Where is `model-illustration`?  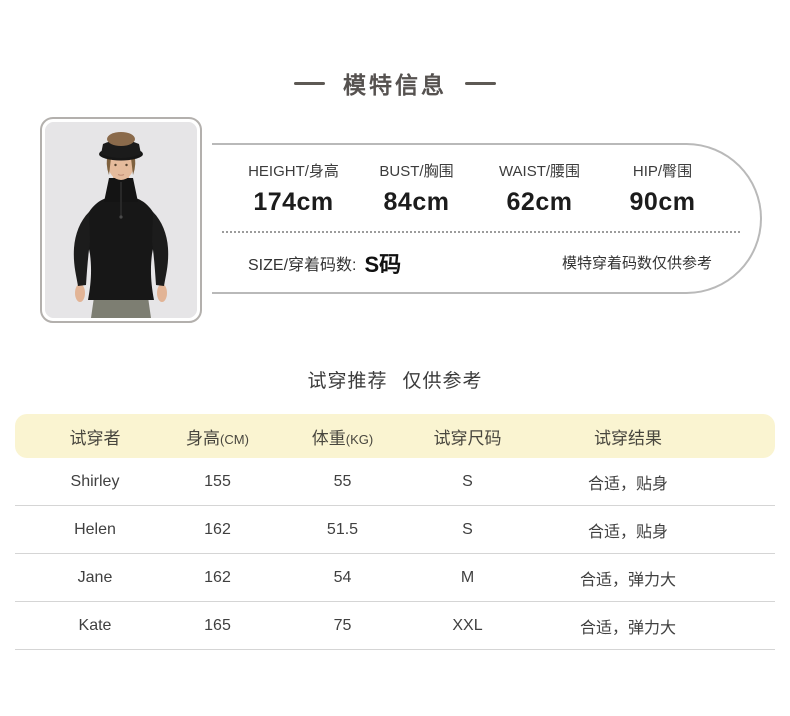 model-illustration is located at coordinates (121, 220).